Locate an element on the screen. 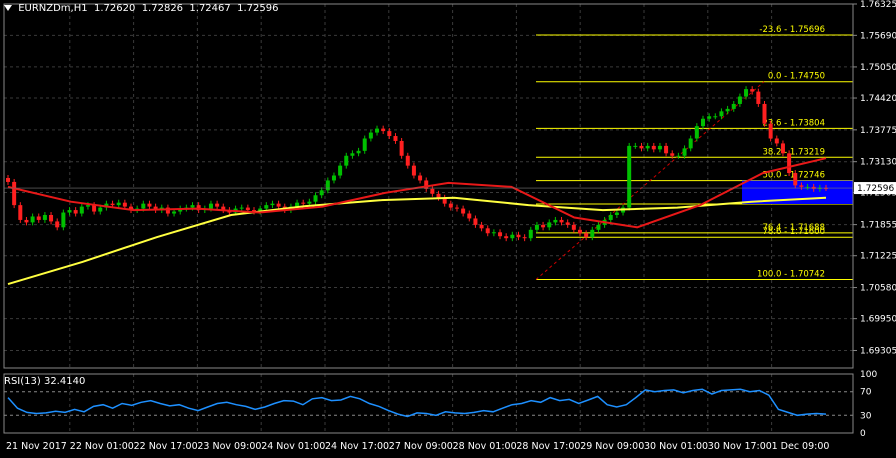  x-tick-label: 22 Nov 01:00 is located at coordinates (102, 446).